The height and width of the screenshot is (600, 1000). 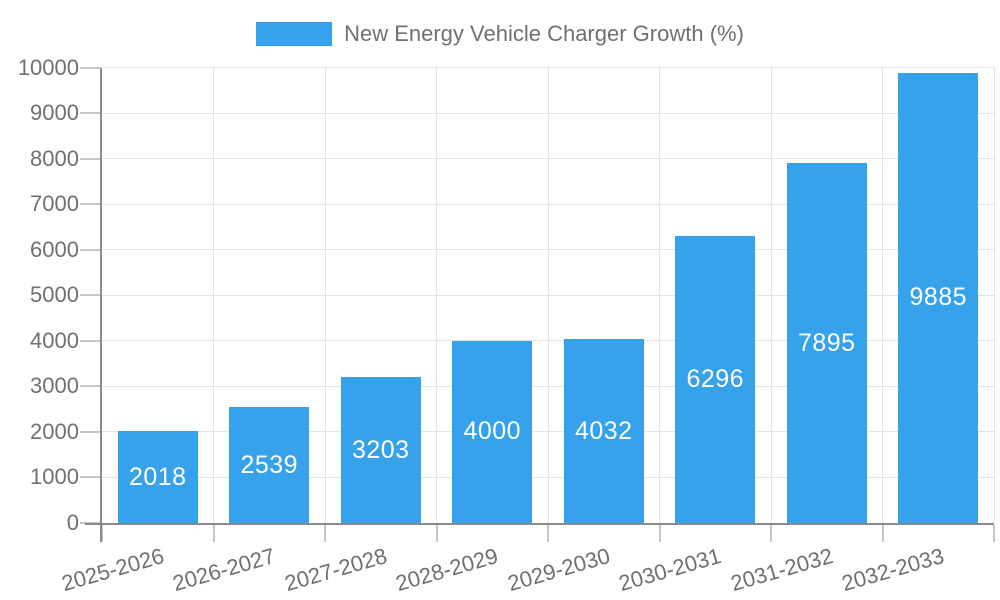 I want to click on bar-value-label: 2018, so click(x=157, y=476).